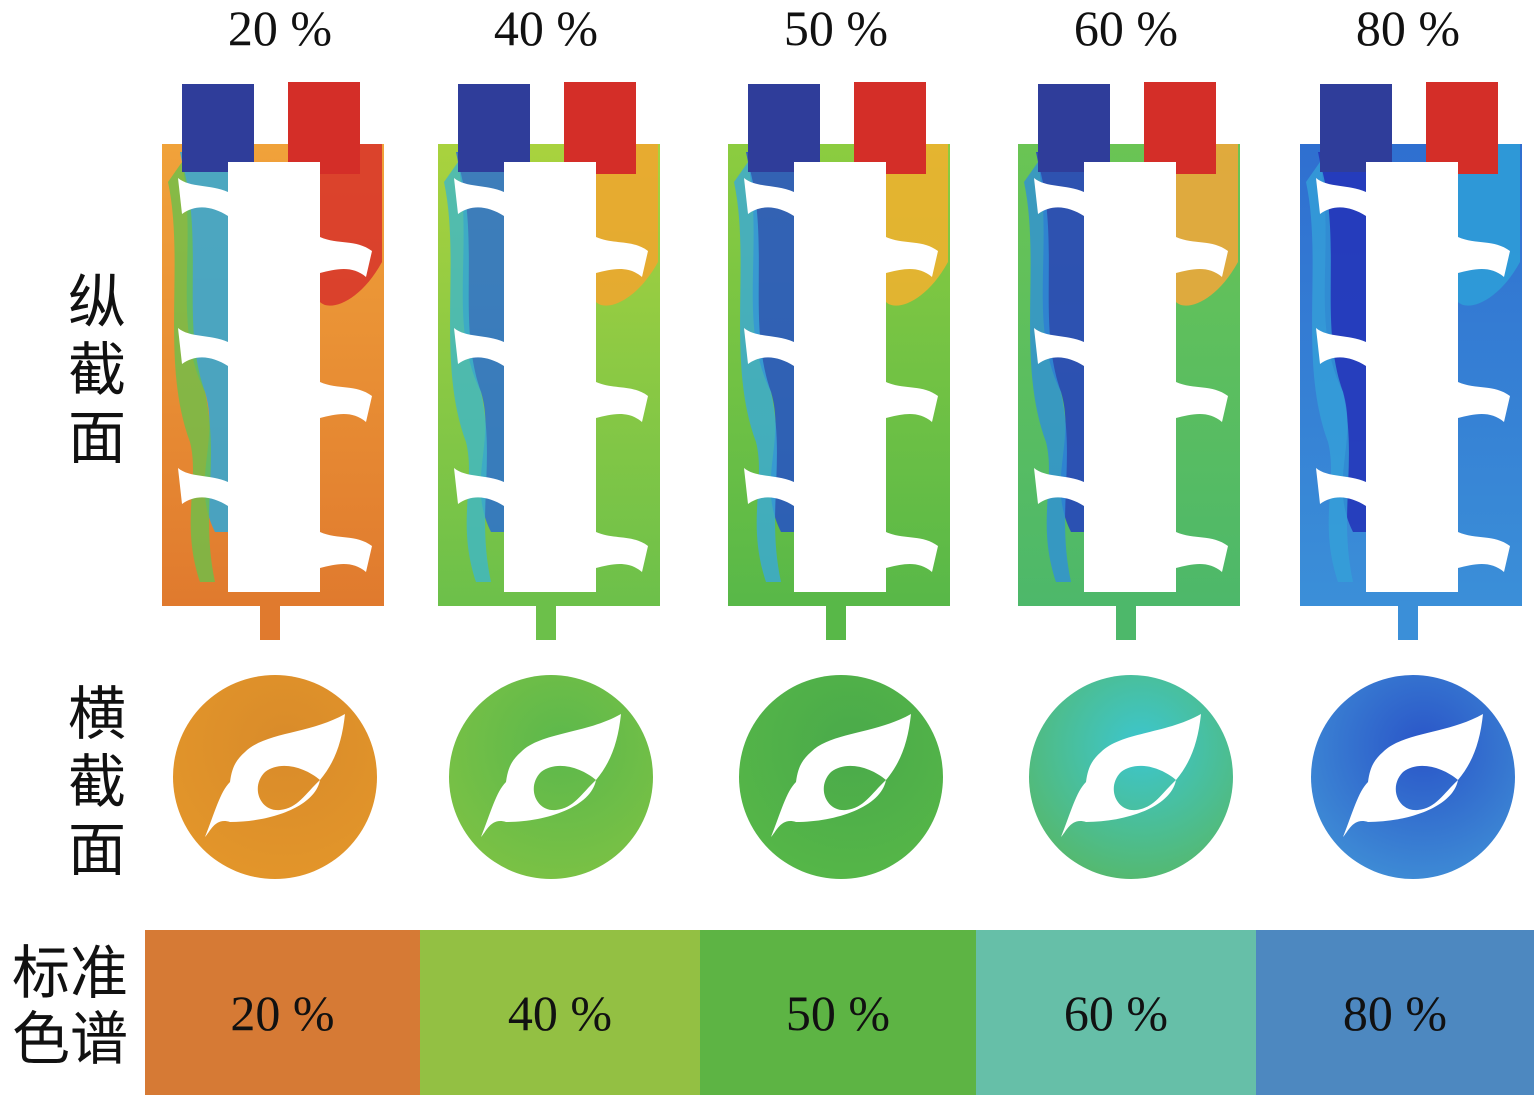  Describe the element at coordinates (1126, 28) in the screenshot. I see `column-title-4: 60 %` at that location.